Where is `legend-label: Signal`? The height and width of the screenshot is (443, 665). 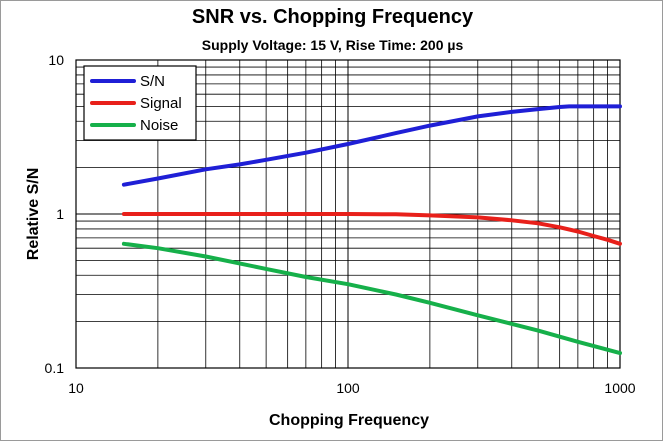 legend-label: Signal is located at coordinates (161, 103).